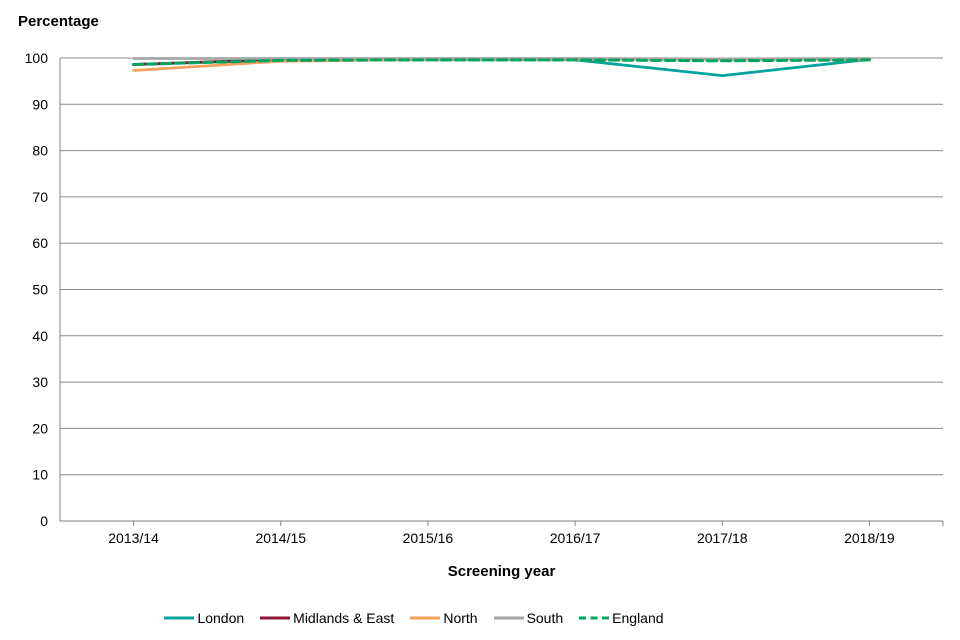 This screenshot has height=640, width=960. I want to click on y-tick-label: 60, so click(40, 243).